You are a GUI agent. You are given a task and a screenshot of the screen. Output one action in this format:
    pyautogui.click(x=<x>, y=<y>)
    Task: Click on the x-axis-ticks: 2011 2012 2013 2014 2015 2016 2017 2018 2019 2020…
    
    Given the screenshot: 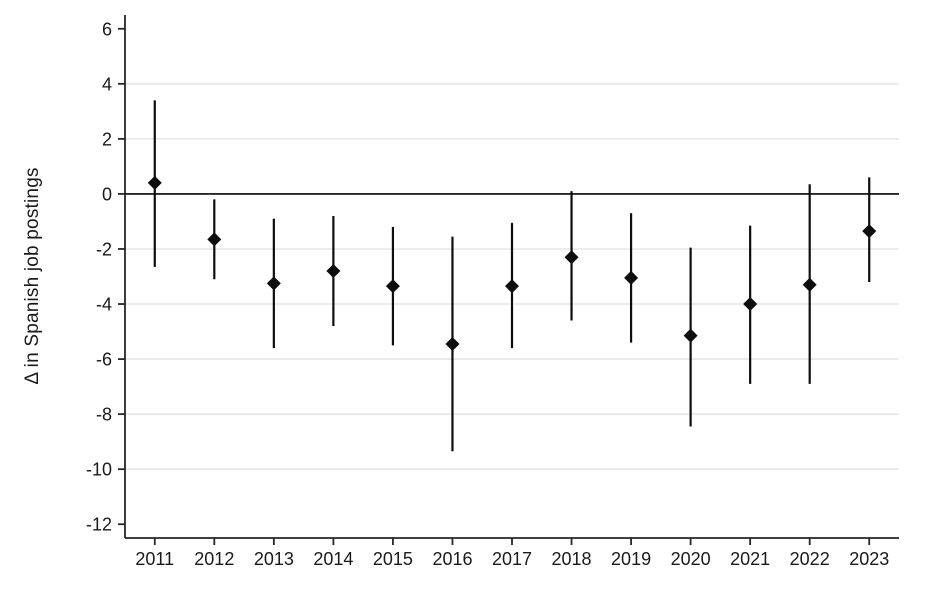 What is the action you would take?
    pyautogui.click(x=512, y=553)
    